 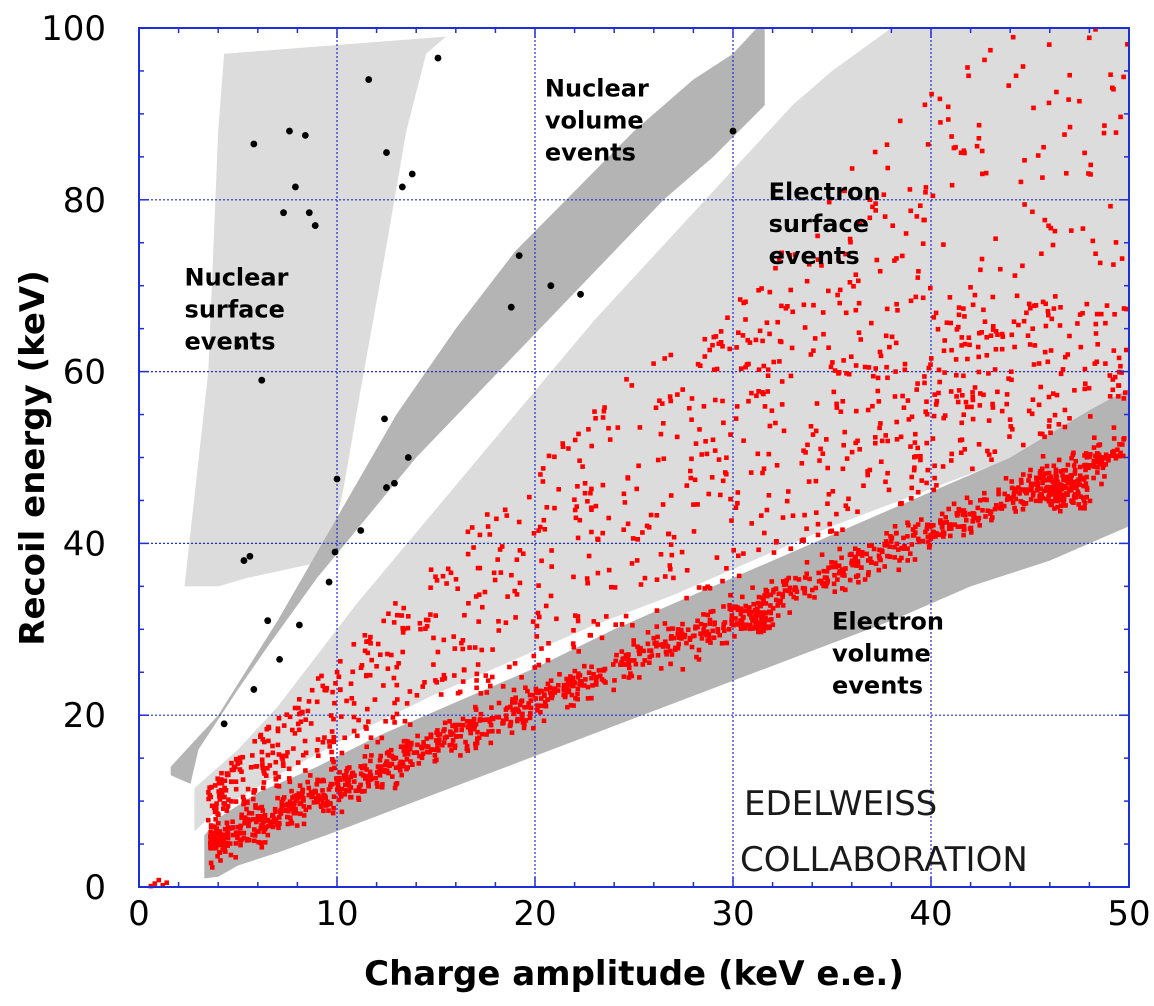 I want to click on region-label-1: Nuclear surface events, so click(x=237, y=310).